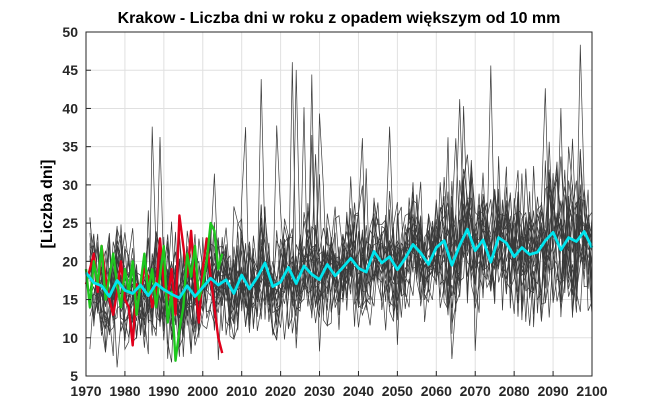 The width and height of the screenshot is (656, 420). What do you see at coordinates (47, 204) in the screenshot?
I see `y-axis-label: [Liczba dni]` at bounding box center [47, 204].